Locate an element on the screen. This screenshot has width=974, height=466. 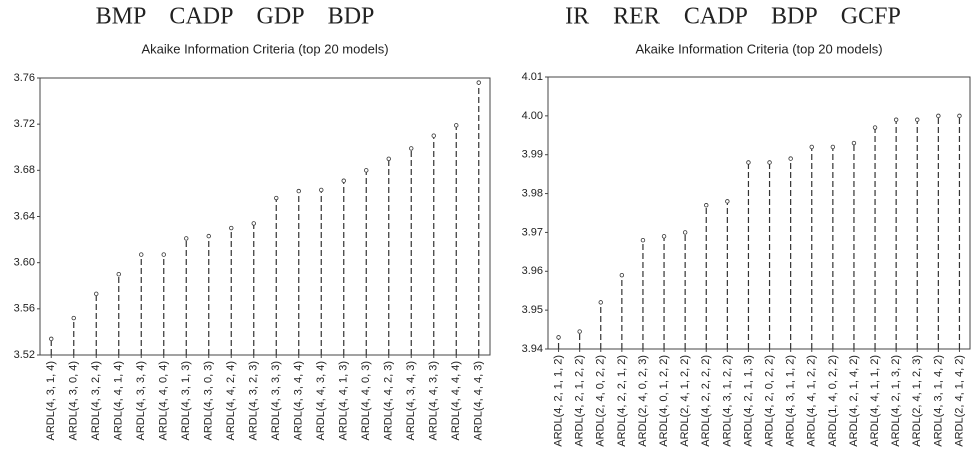
x-tick-label: ARDL(4, 2, 1, 2, 2) is located at coordinates (580, 401).